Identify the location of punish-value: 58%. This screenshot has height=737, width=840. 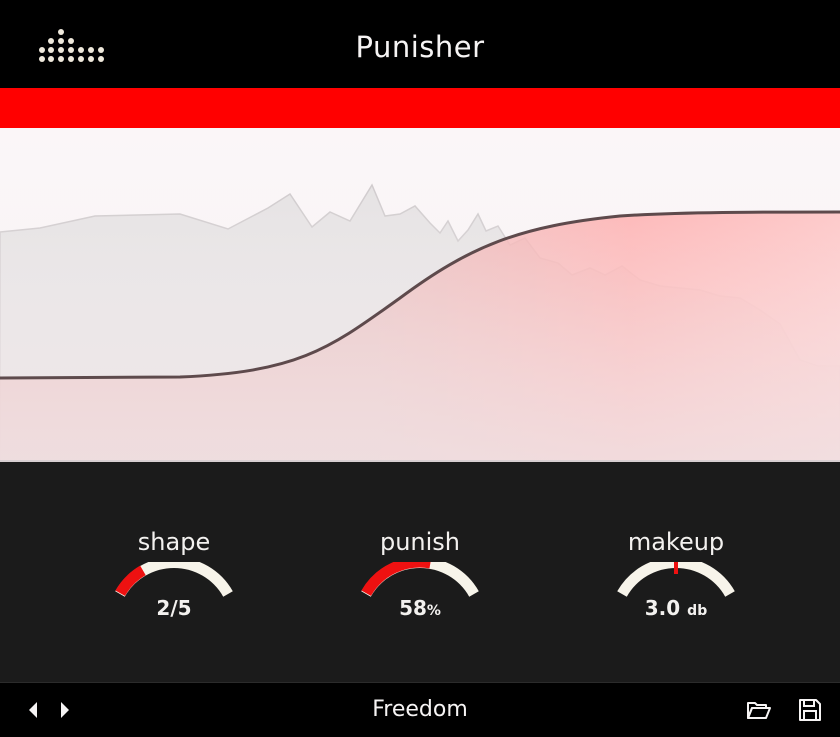
(420, 608).